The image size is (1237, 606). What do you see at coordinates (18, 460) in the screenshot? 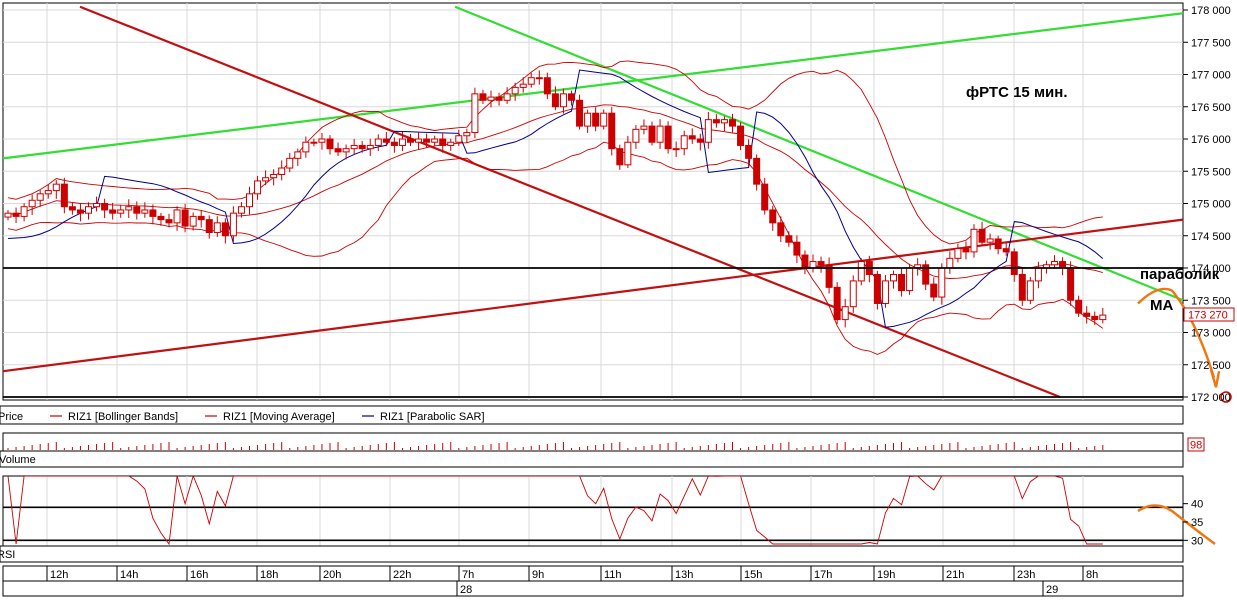
I see `volume-pane-label: Volume` at bounding box center [18, 460].